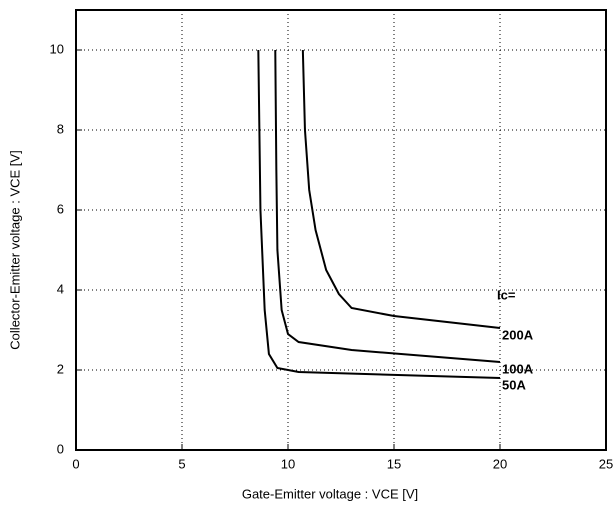  I want to click on x-tick-label: 20, so click(500, 463).